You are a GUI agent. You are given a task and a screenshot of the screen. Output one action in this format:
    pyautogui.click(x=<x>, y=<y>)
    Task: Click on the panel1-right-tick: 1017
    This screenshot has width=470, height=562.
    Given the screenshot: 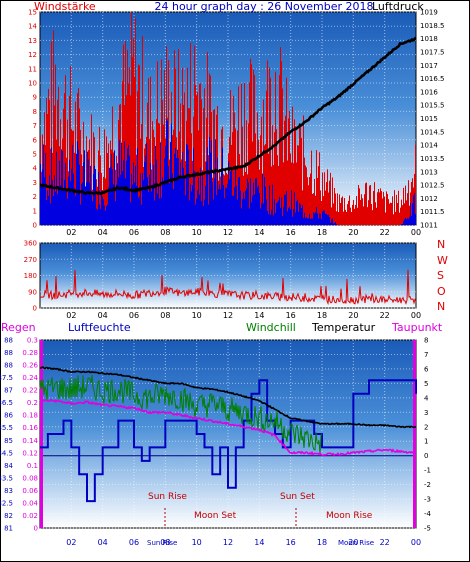 What is the action you would take?
    pyautogui.click(x=429, y=66)
    